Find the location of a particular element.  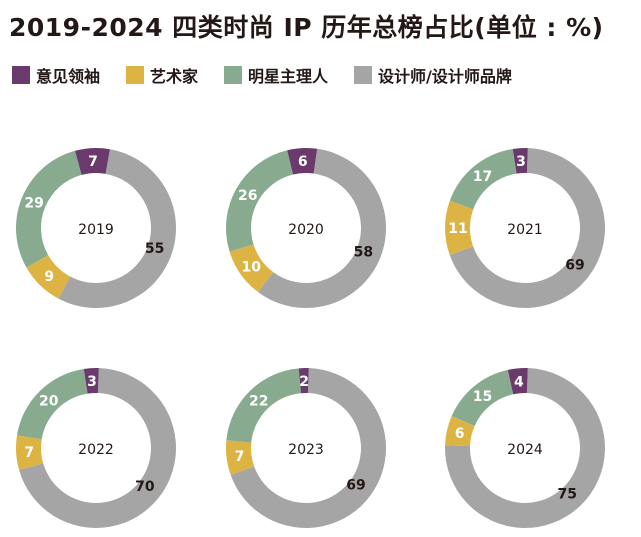

data-label: 75 is located at coordinates (567, 494).